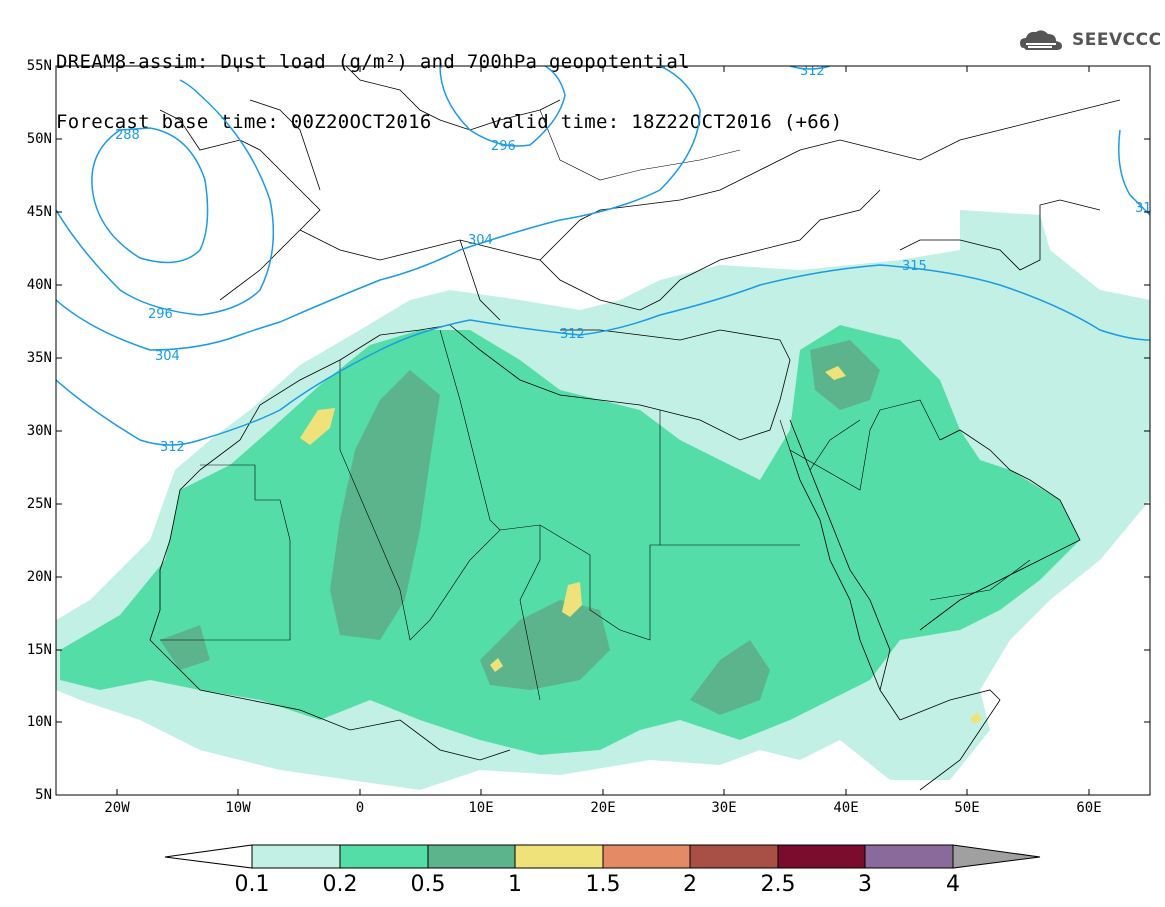  What do you see at coordinates (545, 645) in the screenshot?
I see `dust-level-0-5c` at bounding box center [545, 645].